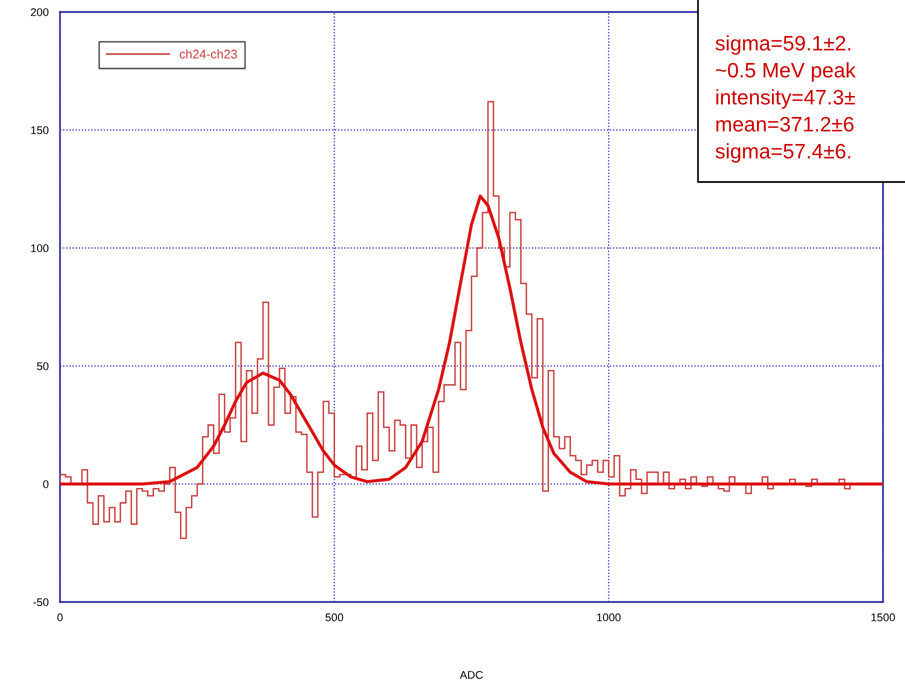 This screenshot has width=905, height=700. What do you see at coordinates (42, 366) in the screenshot?
I see `y-tick-label: 50` at bounding box center [42, 366].